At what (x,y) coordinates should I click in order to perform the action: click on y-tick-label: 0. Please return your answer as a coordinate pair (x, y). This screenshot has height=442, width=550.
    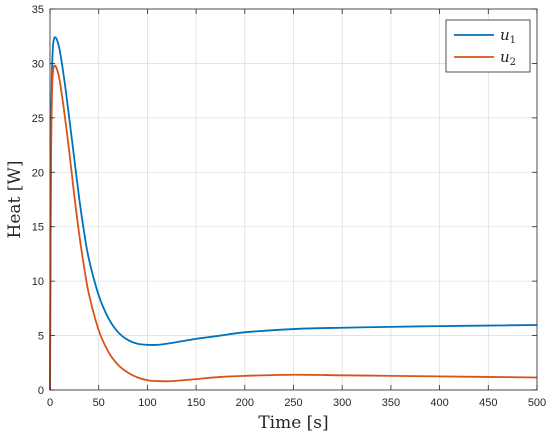
    Looking at the image, I should click on (41, 391).